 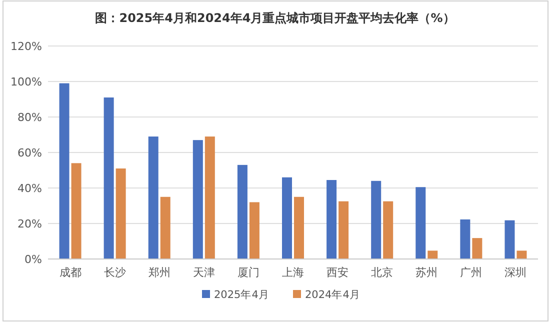 What do you see at coordinates (337, 272) in the screenshot?
I see `x-tick-label: 西安` at bounding box center [337, 272].